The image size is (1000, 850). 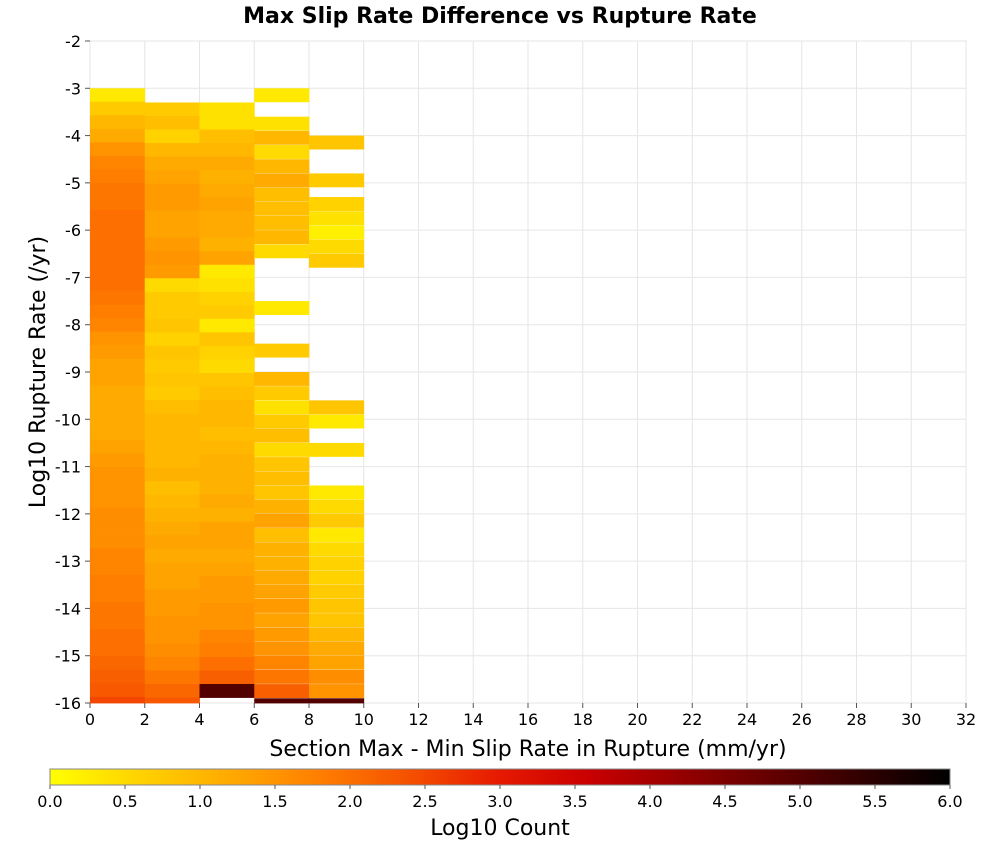 I want to click on y-tick-label: -3, so click(x=73, y=88).